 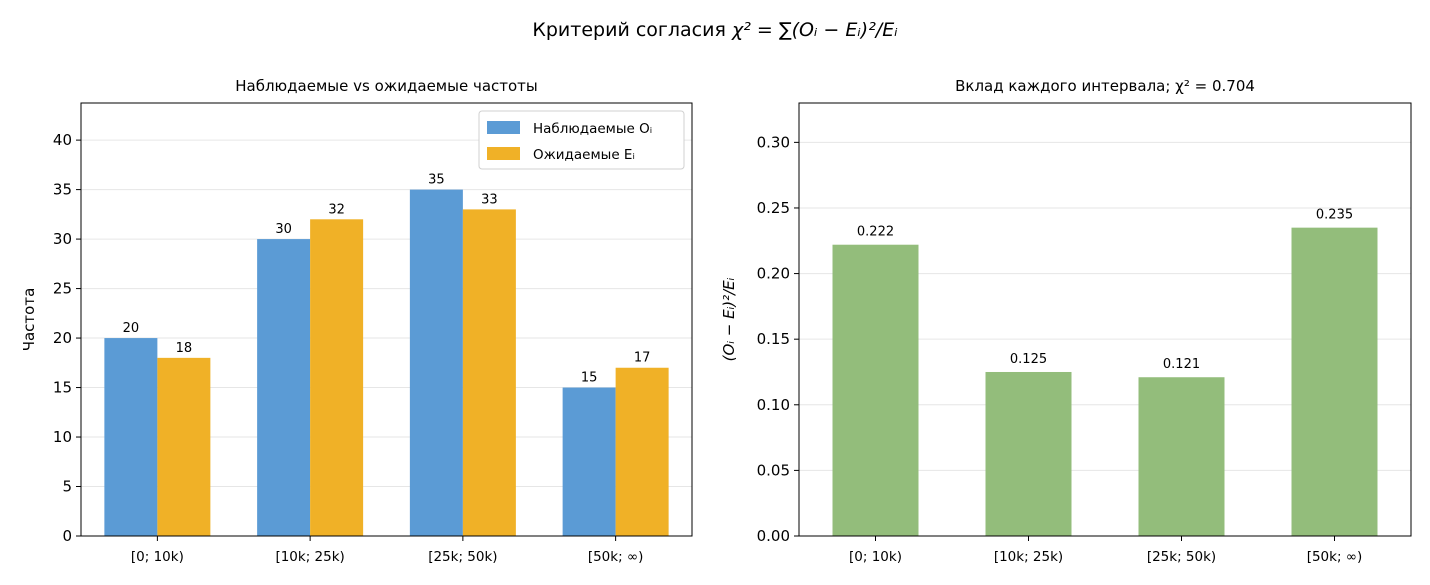 I want to click on data-label: 18, so click(x=184, y=348).